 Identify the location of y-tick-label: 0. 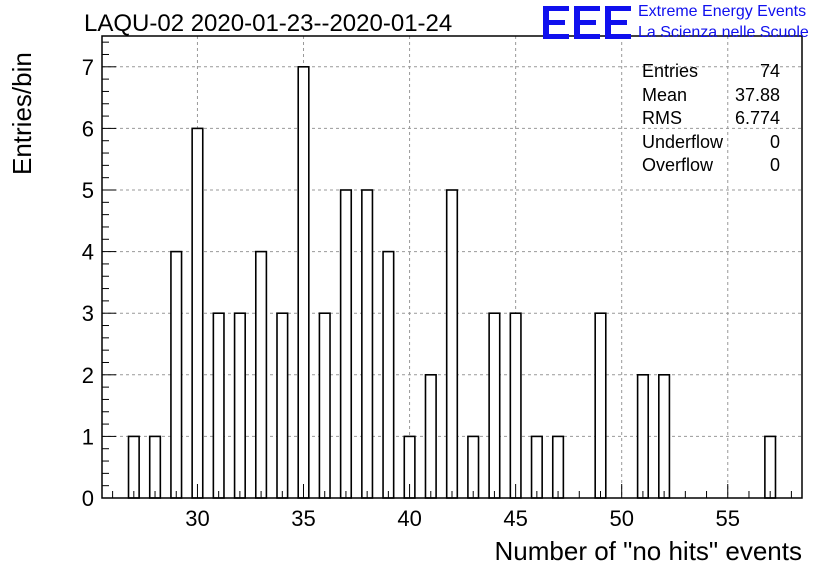
(88, 498).